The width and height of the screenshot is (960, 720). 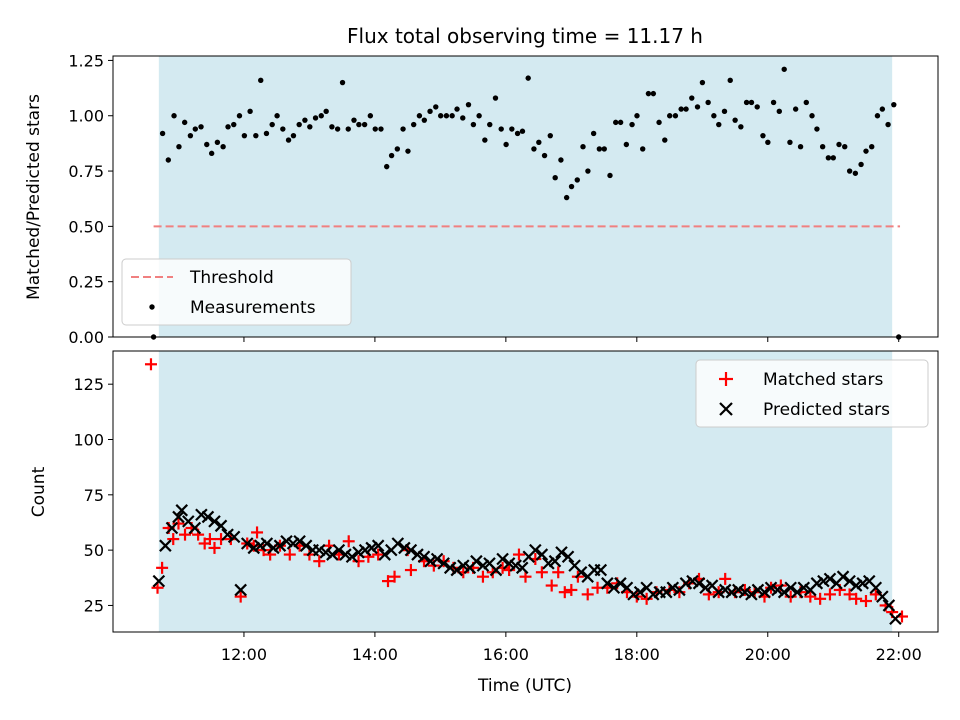 I want to click on chart-title: Flux total observing time = 11.17 h, so click(x=525, y=36).